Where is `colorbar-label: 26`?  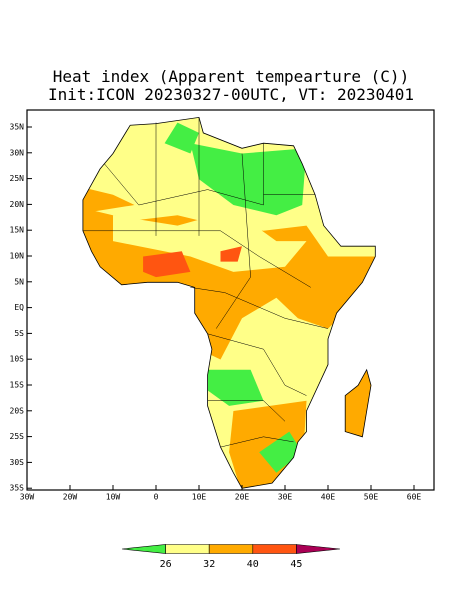
colorbar-label: 26 is located at coordinates (166, 564).